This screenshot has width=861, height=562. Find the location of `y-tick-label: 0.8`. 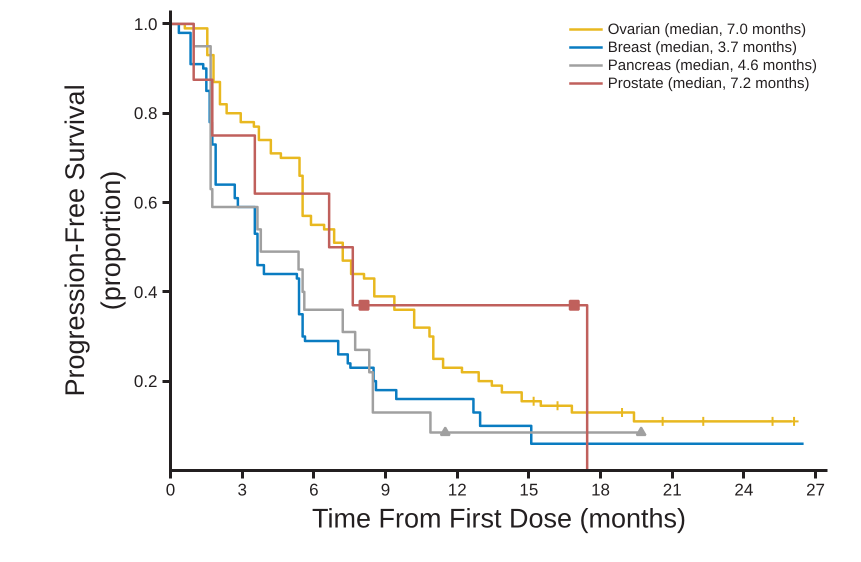

y-tick-label: 0.8 is located at coordinates (146, 114).